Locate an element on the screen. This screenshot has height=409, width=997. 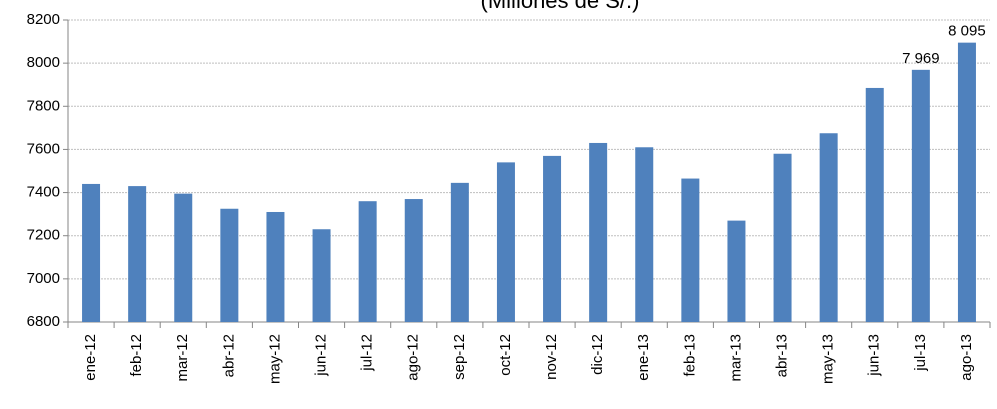
x-tick-label: feb-13 is located at coordinates (689, 355).